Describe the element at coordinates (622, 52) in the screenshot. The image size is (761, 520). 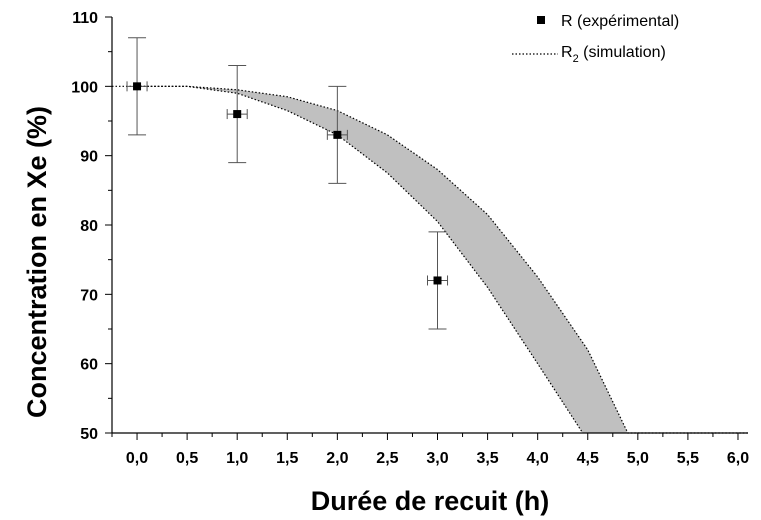
I see `legend-r2-rest: (simulation)` at that location.